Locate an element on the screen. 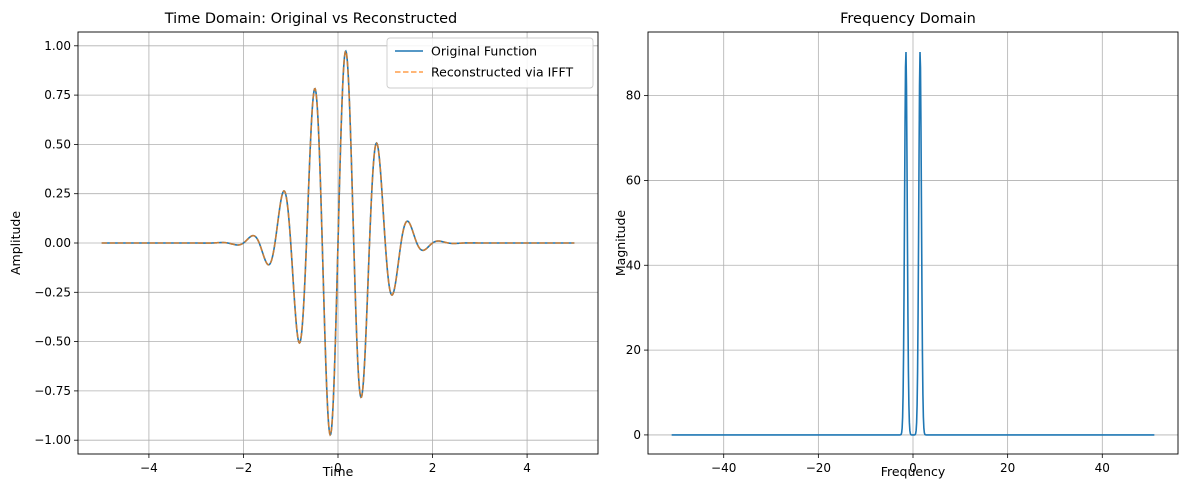 The image size is (1189, 490). y-tick-label: 0.50 is located at coordinates (57, 144).